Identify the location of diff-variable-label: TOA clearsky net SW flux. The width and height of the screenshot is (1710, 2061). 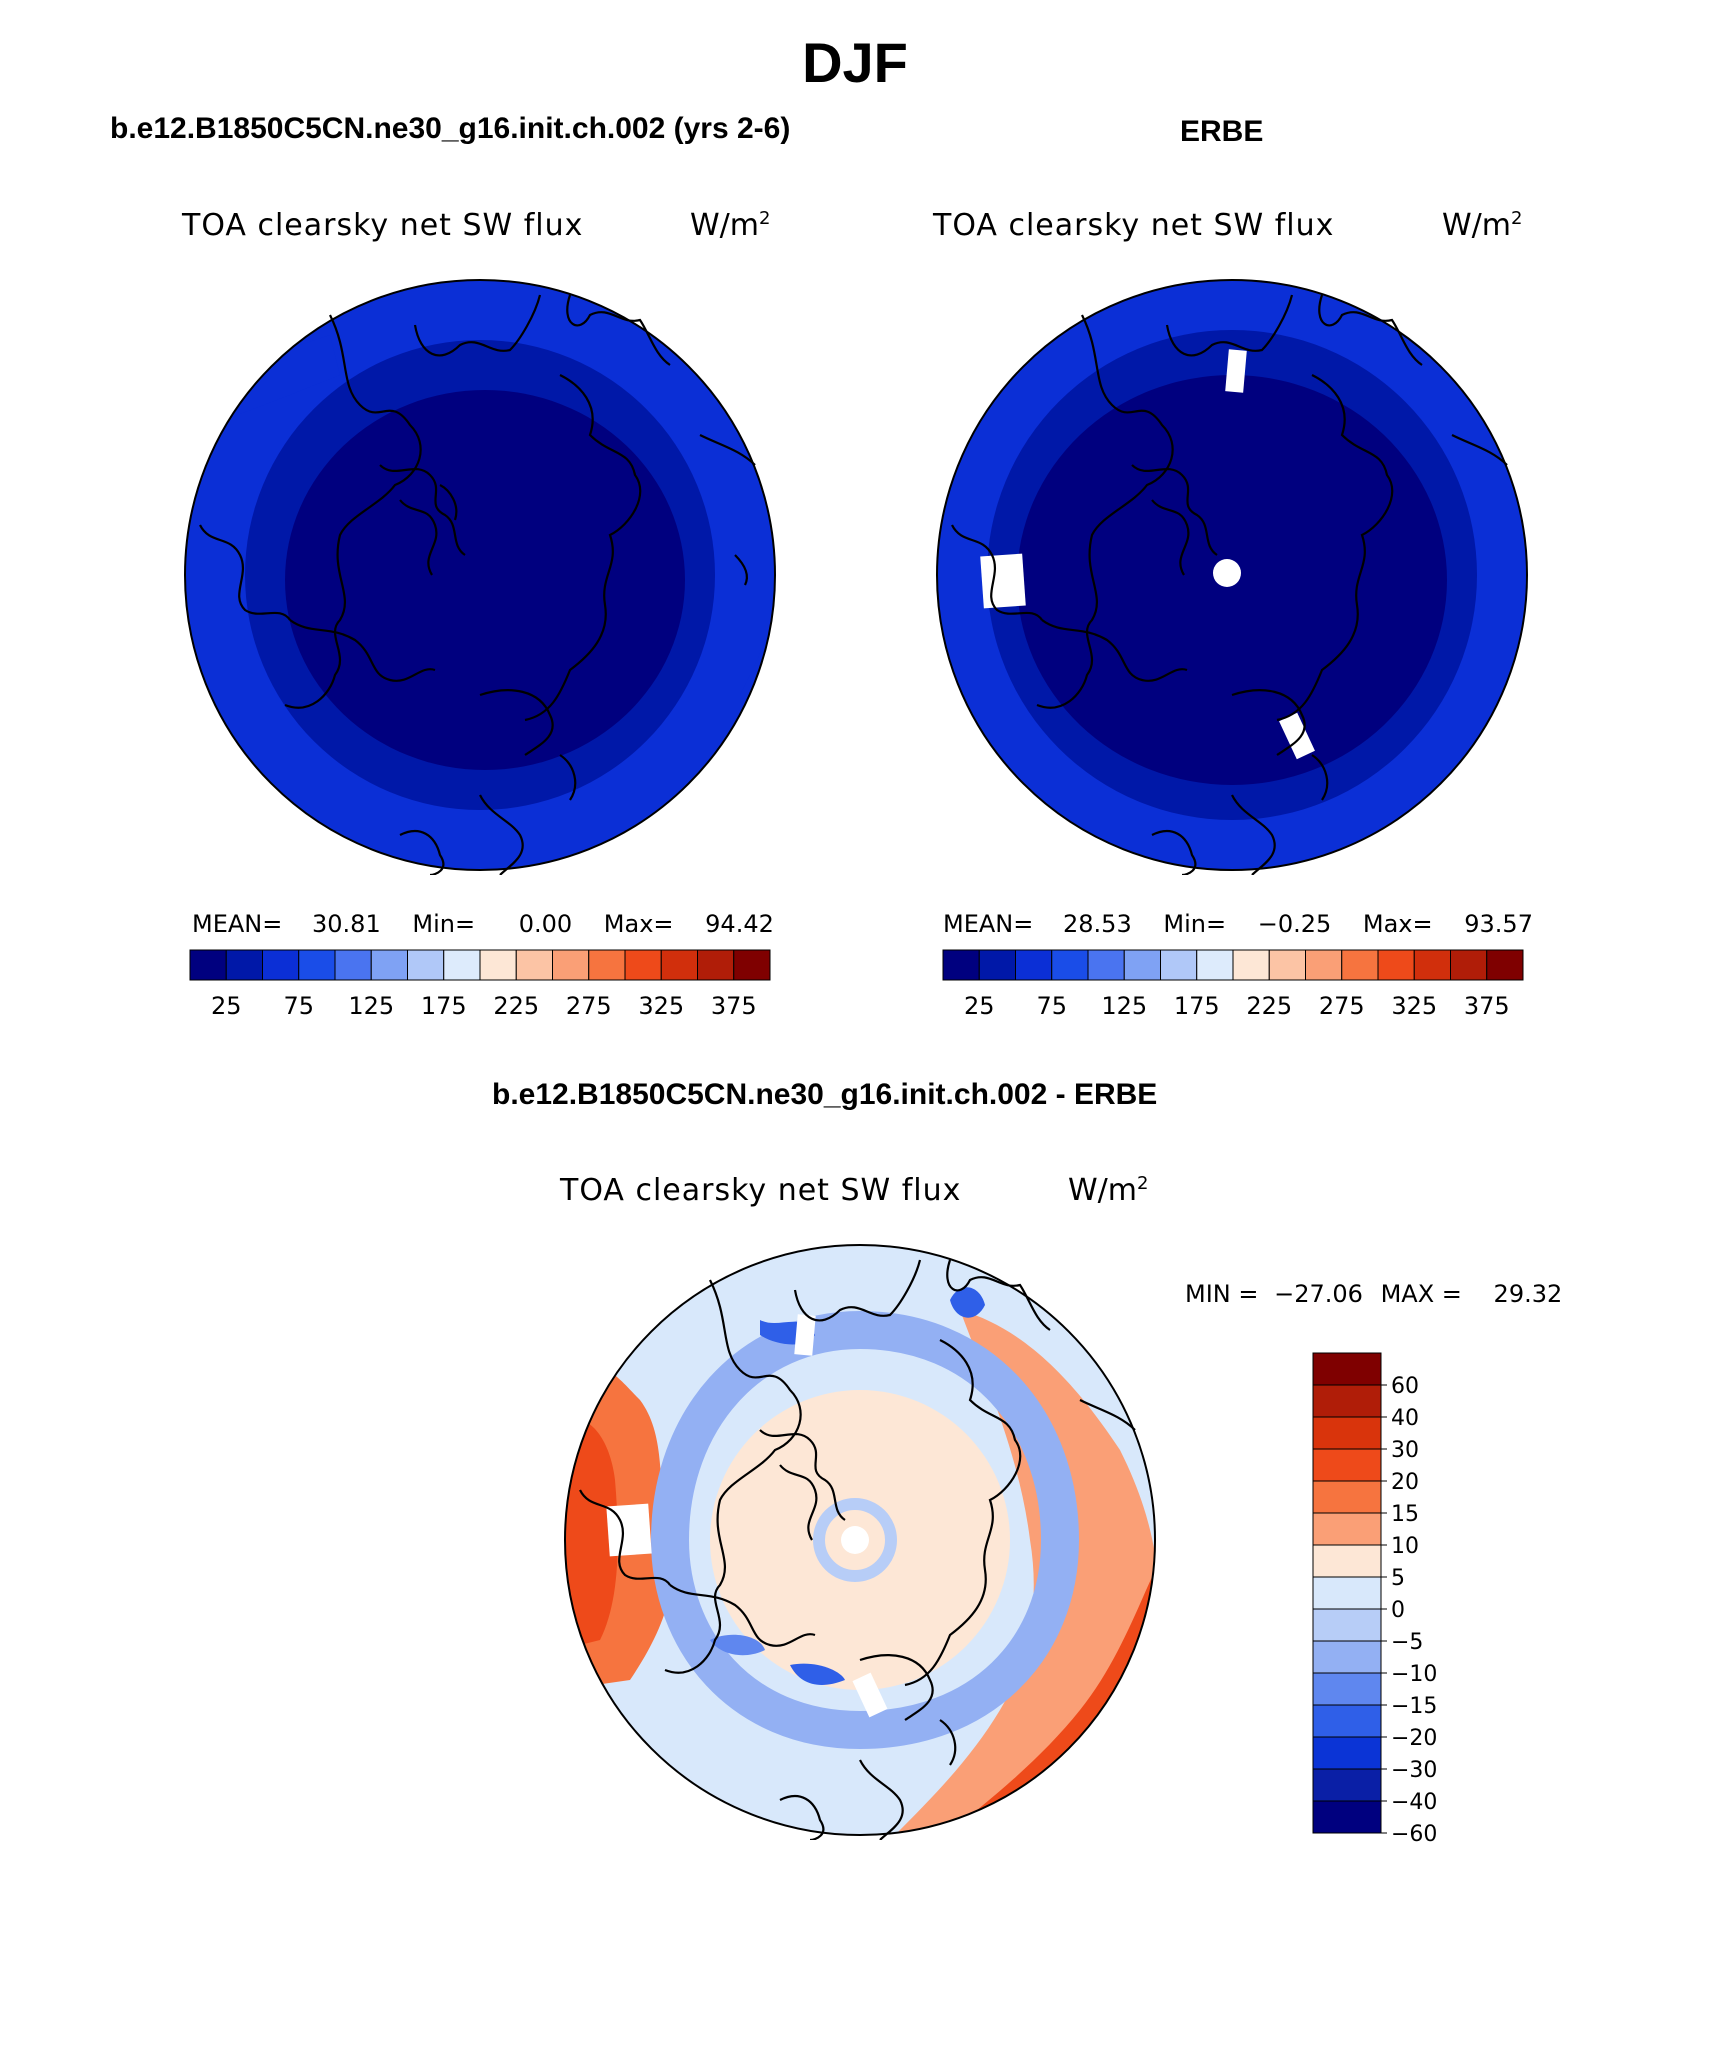
(761, 1190).